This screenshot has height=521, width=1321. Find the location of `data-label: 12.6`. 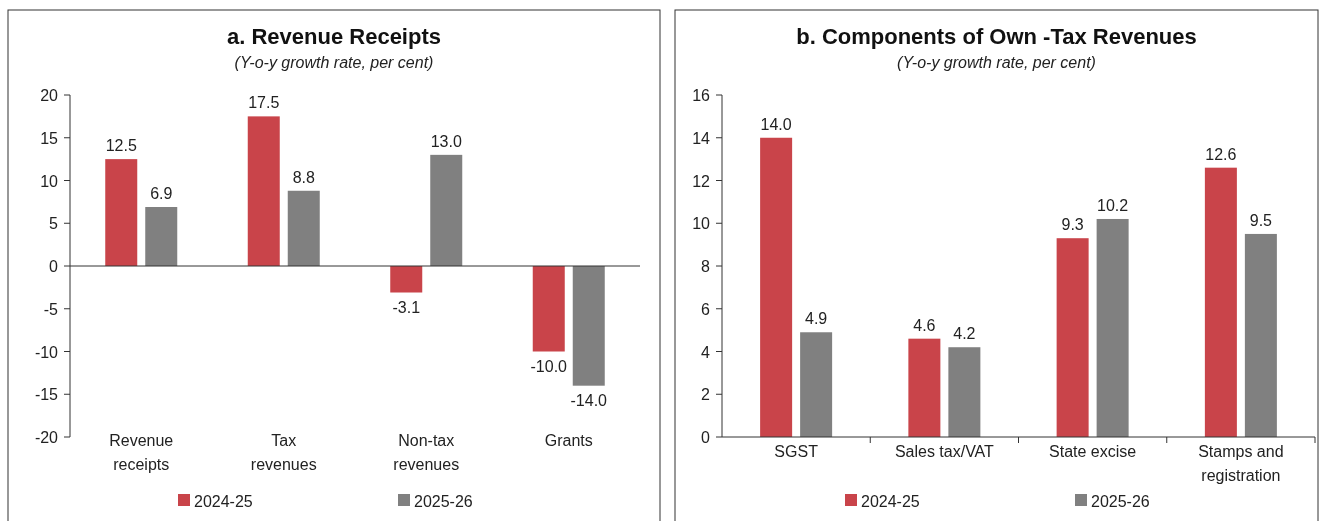

data-label: 12.6 is located at coordinates (1221, 154).